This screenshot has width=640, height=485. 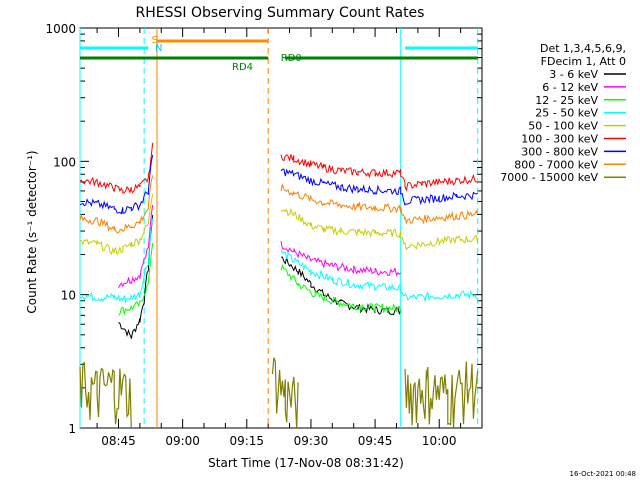 I want to click on y-tick-label: 100, so click(x=64, y=162).